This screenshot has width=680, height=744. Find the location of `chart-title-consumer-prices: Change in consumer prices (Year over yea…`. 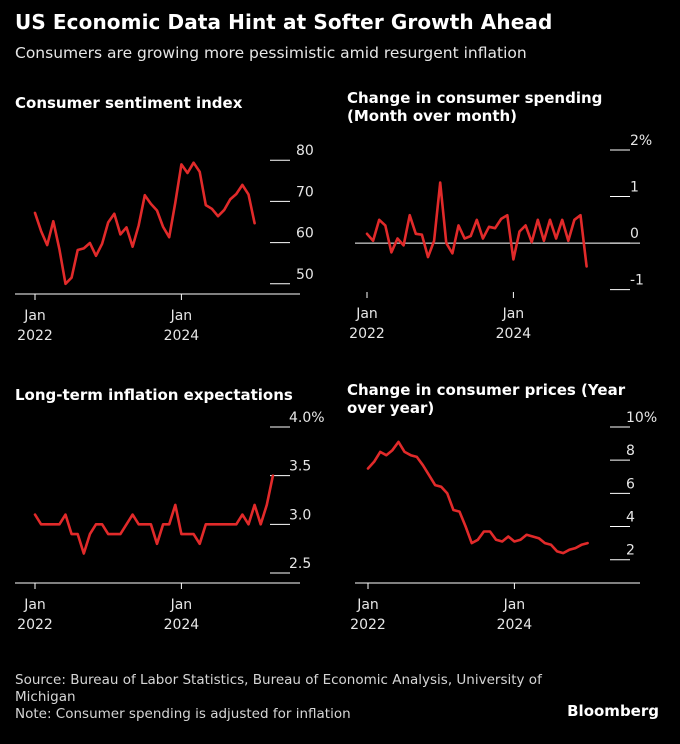

chart-title-consumer-prices: Change in consumer prices (Year over yea… is located at coordinates (486, 399).